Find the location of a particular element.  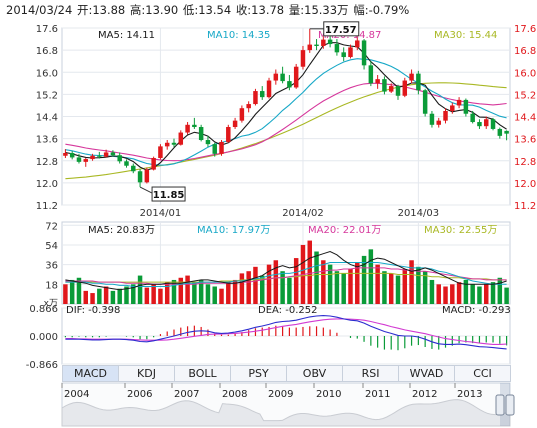

price-axis-label-left: 12.0 is located at coordinates (47, 184).